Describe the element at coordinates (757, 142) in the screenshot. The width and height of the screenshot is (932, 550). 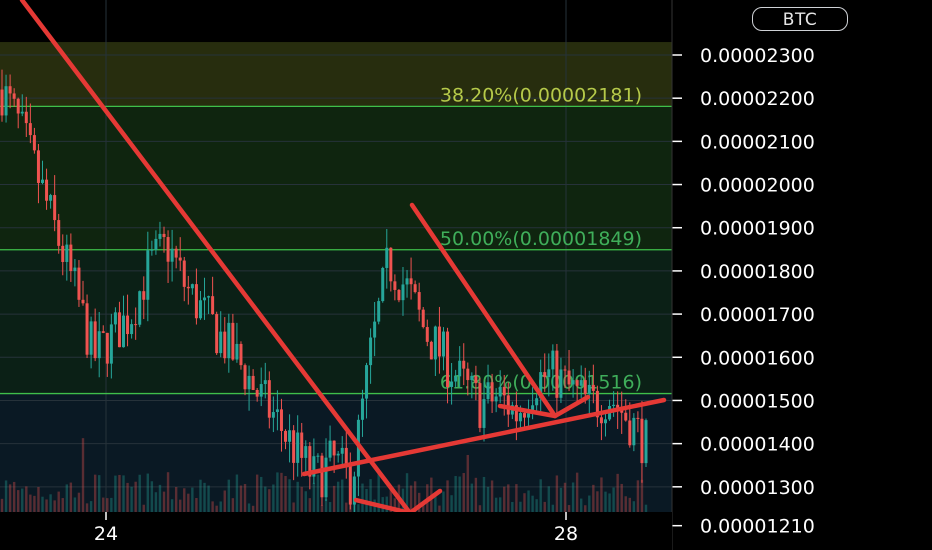
I see `y-tick-label: 0.00002100` at that location.